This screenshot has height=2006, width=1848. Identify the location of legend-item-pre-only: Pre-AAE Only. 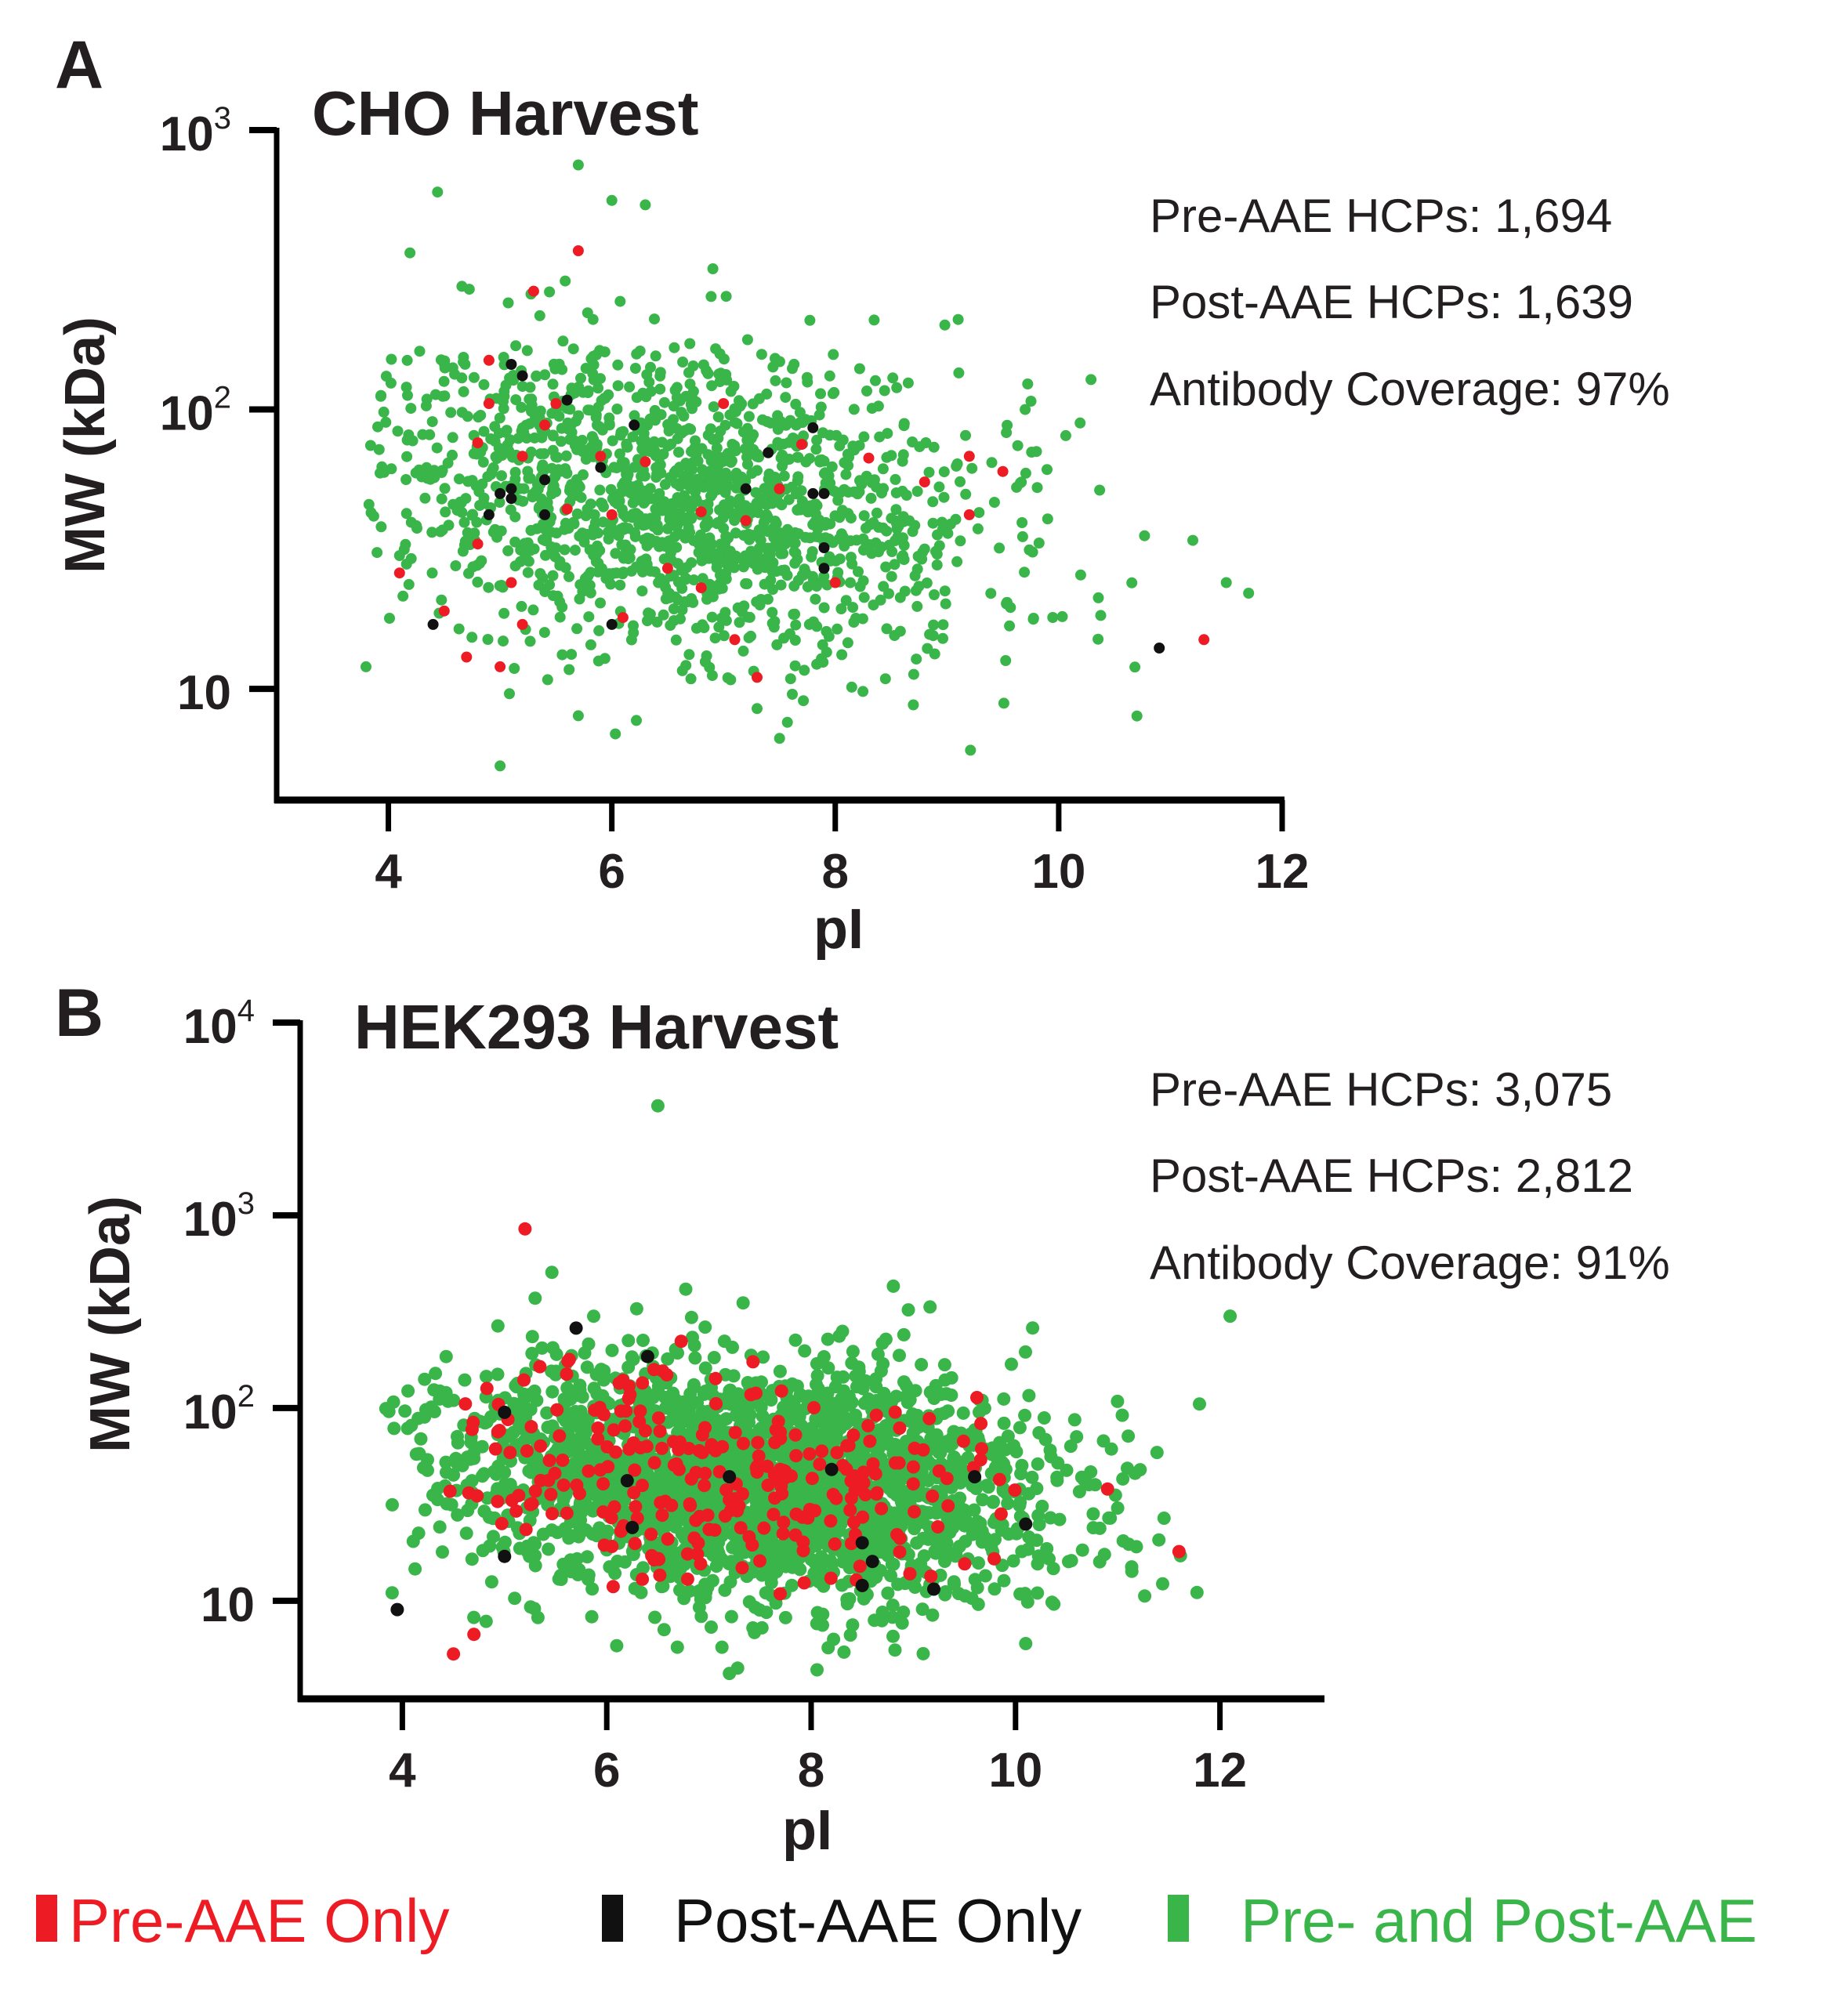
(242, 1920).